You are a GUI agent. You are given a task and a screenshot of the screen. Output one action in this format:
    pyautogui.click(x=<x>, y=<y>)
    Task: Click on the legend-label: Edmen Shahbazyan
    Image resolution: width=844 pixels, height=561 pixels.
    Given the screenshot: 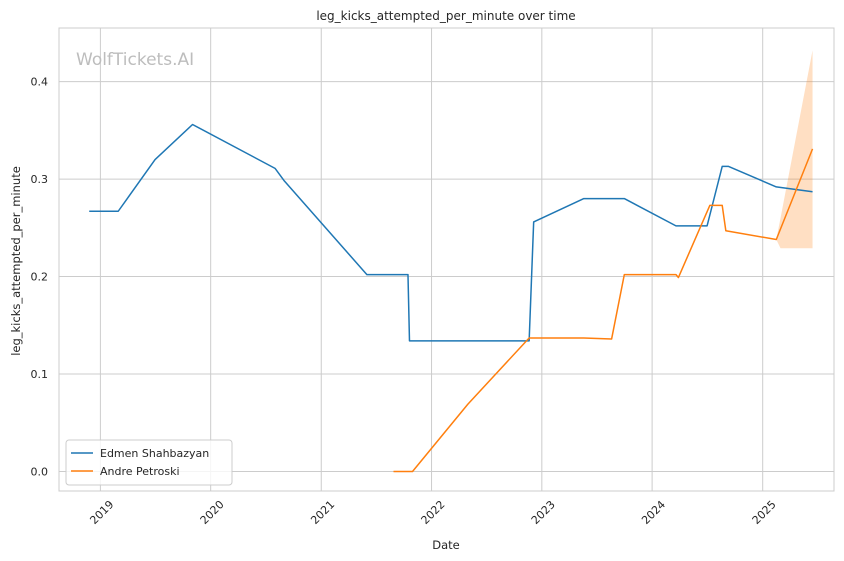 What is the action you would take?
    pyautogui.click(x=154, y=453)
    